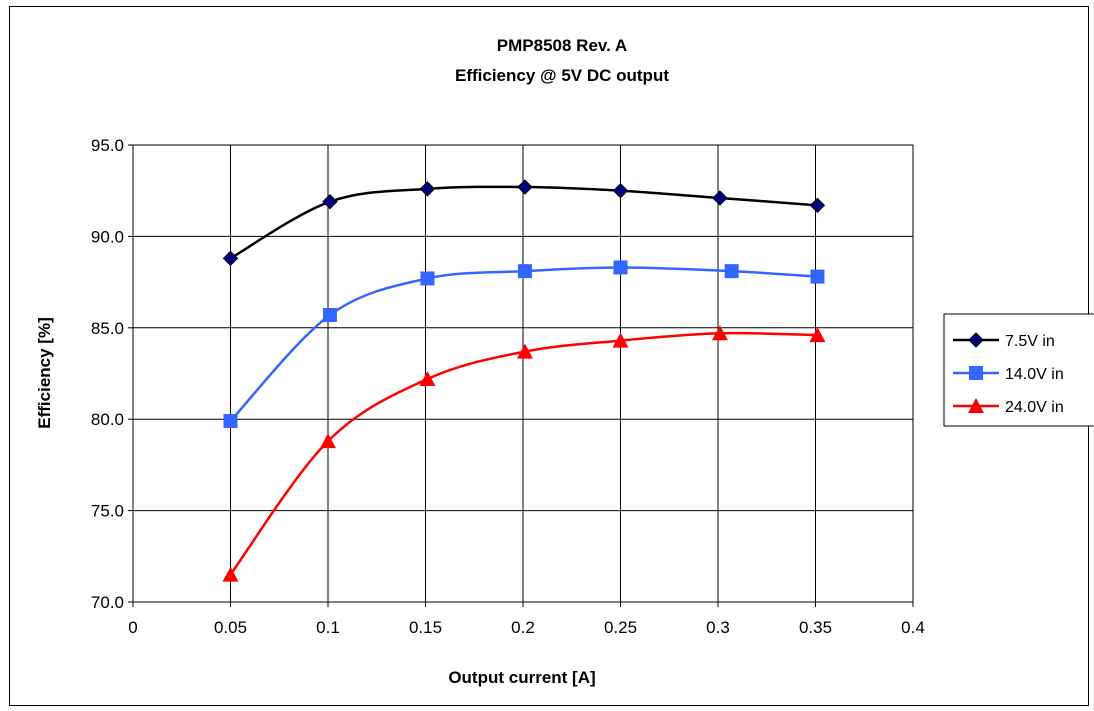 This screenshot has height=711, width=1094. Describe the element at coordinates (328, 627) in the screenshot. I see `x-tick-label: 0.1` at that location.